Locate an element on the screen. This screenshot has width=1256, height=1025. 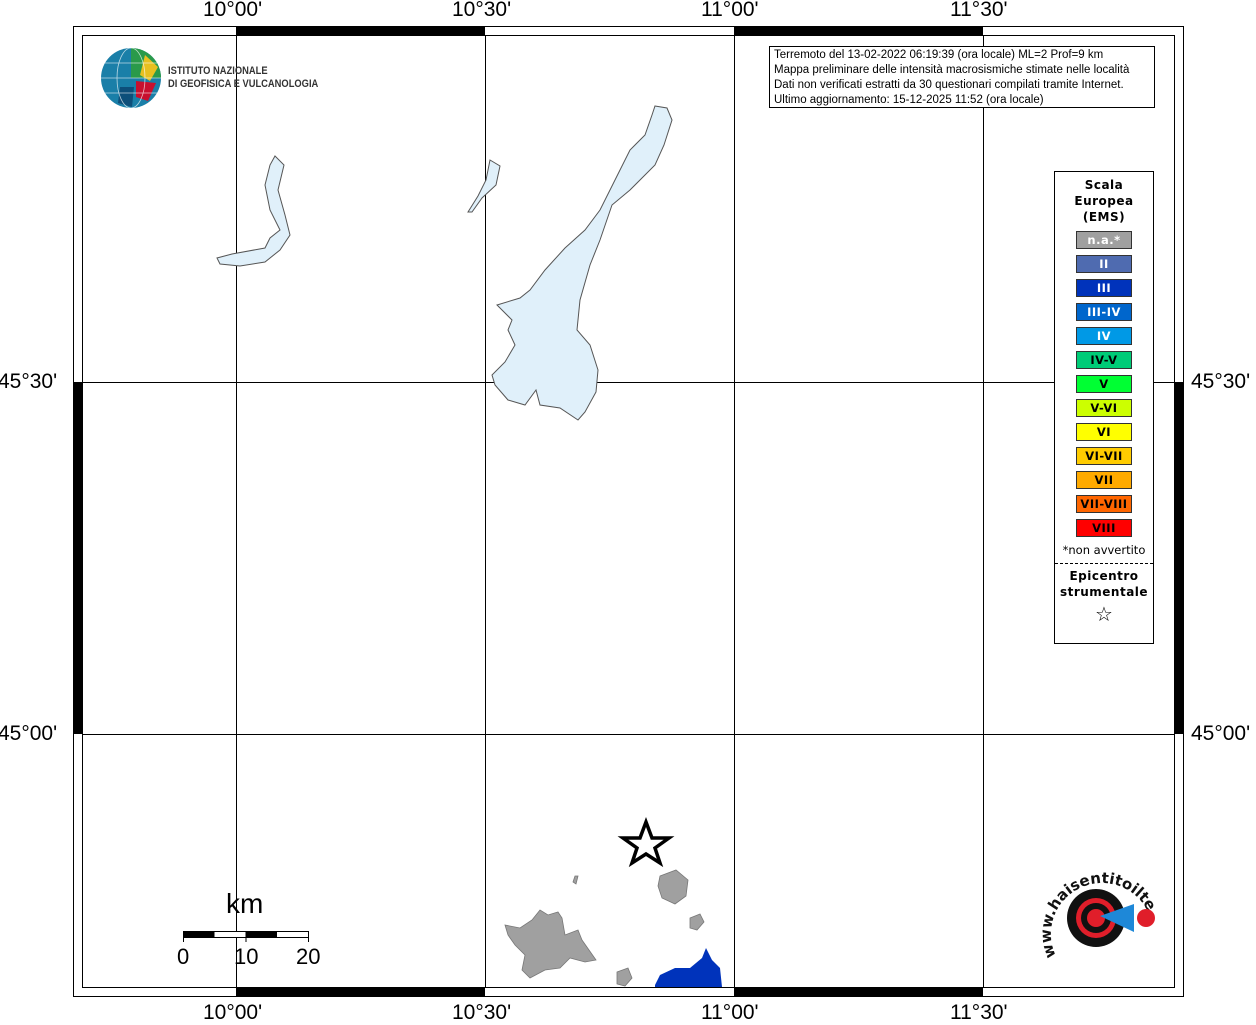
scale-unit: km is located at coordinates (245, 903).